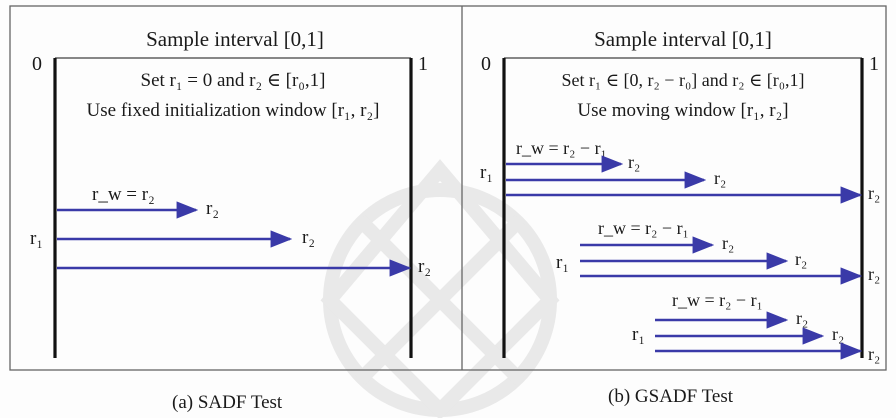 This screenshot has width=896, height=418. What do you see at coordinates (682, 110) in the screenshot?
I see `window-line: Use moving window [r₁, r₂]` at bounding box center [682, 110].